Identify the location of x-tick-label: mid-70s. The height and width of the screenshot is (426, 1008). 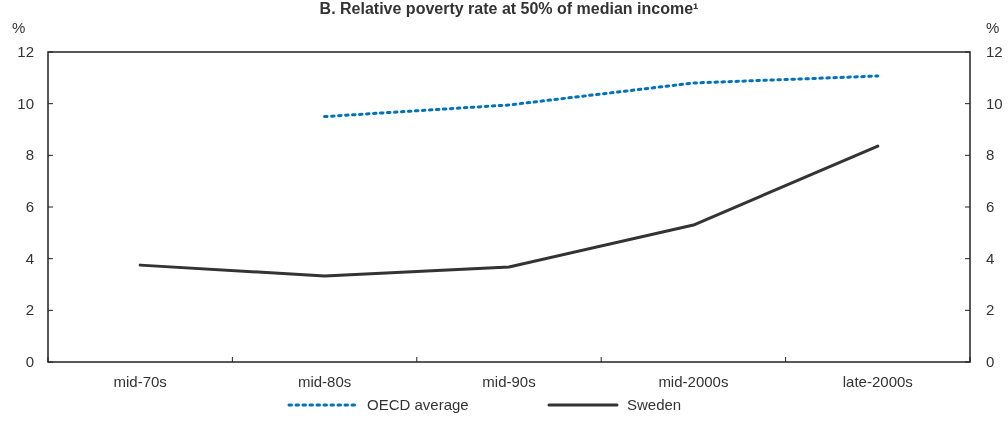
(140, 381).